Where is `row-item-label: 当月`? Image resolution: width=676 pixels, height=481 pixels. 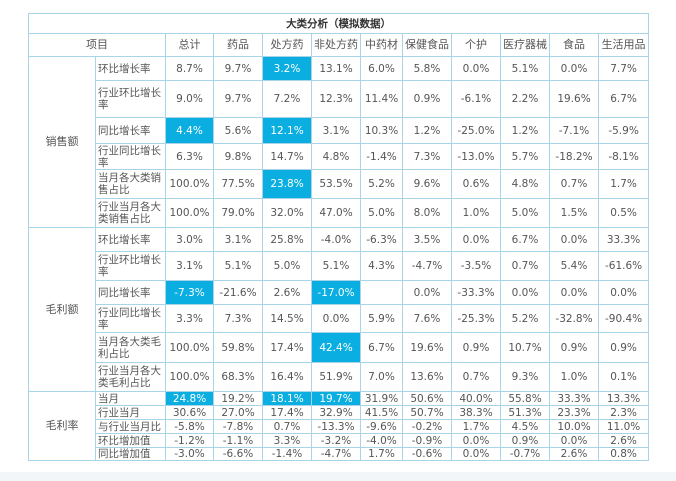
row-item-label: 当月 is located at coordinates (130, 398).